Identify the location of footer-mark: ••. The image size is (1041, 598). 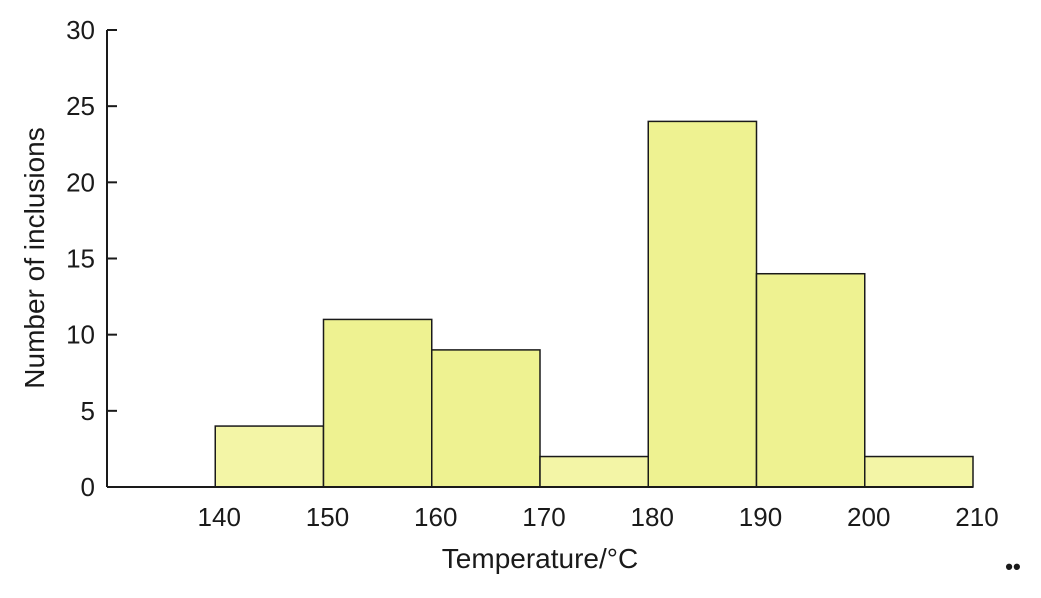
(1012, 566).